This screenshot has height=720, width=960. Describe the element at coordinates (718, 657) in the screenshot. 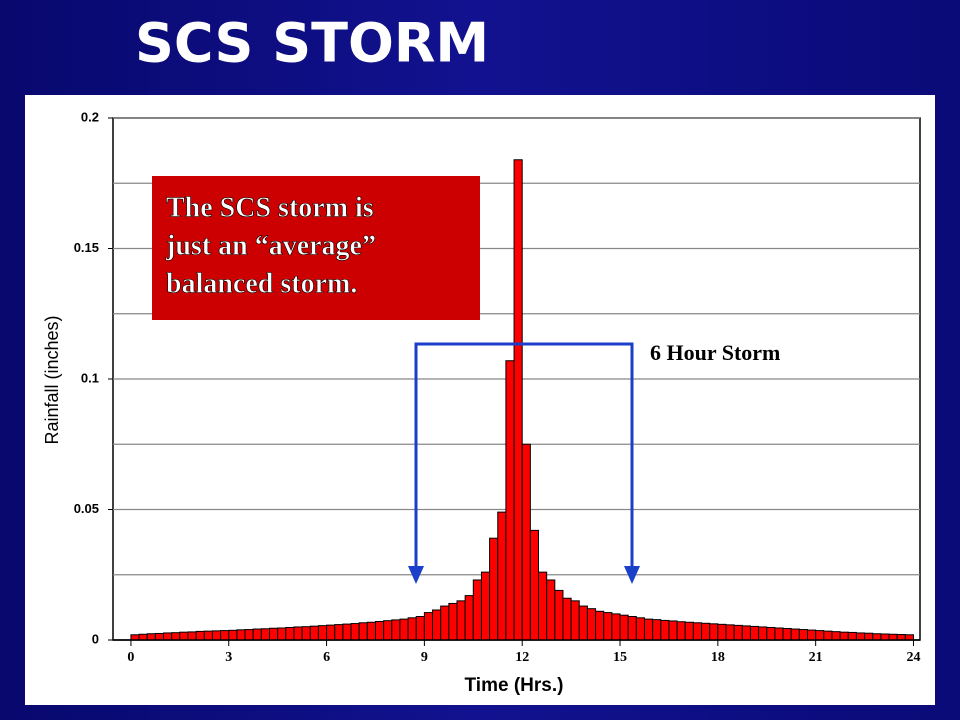

I see `x-tick-label: 18` at that location.